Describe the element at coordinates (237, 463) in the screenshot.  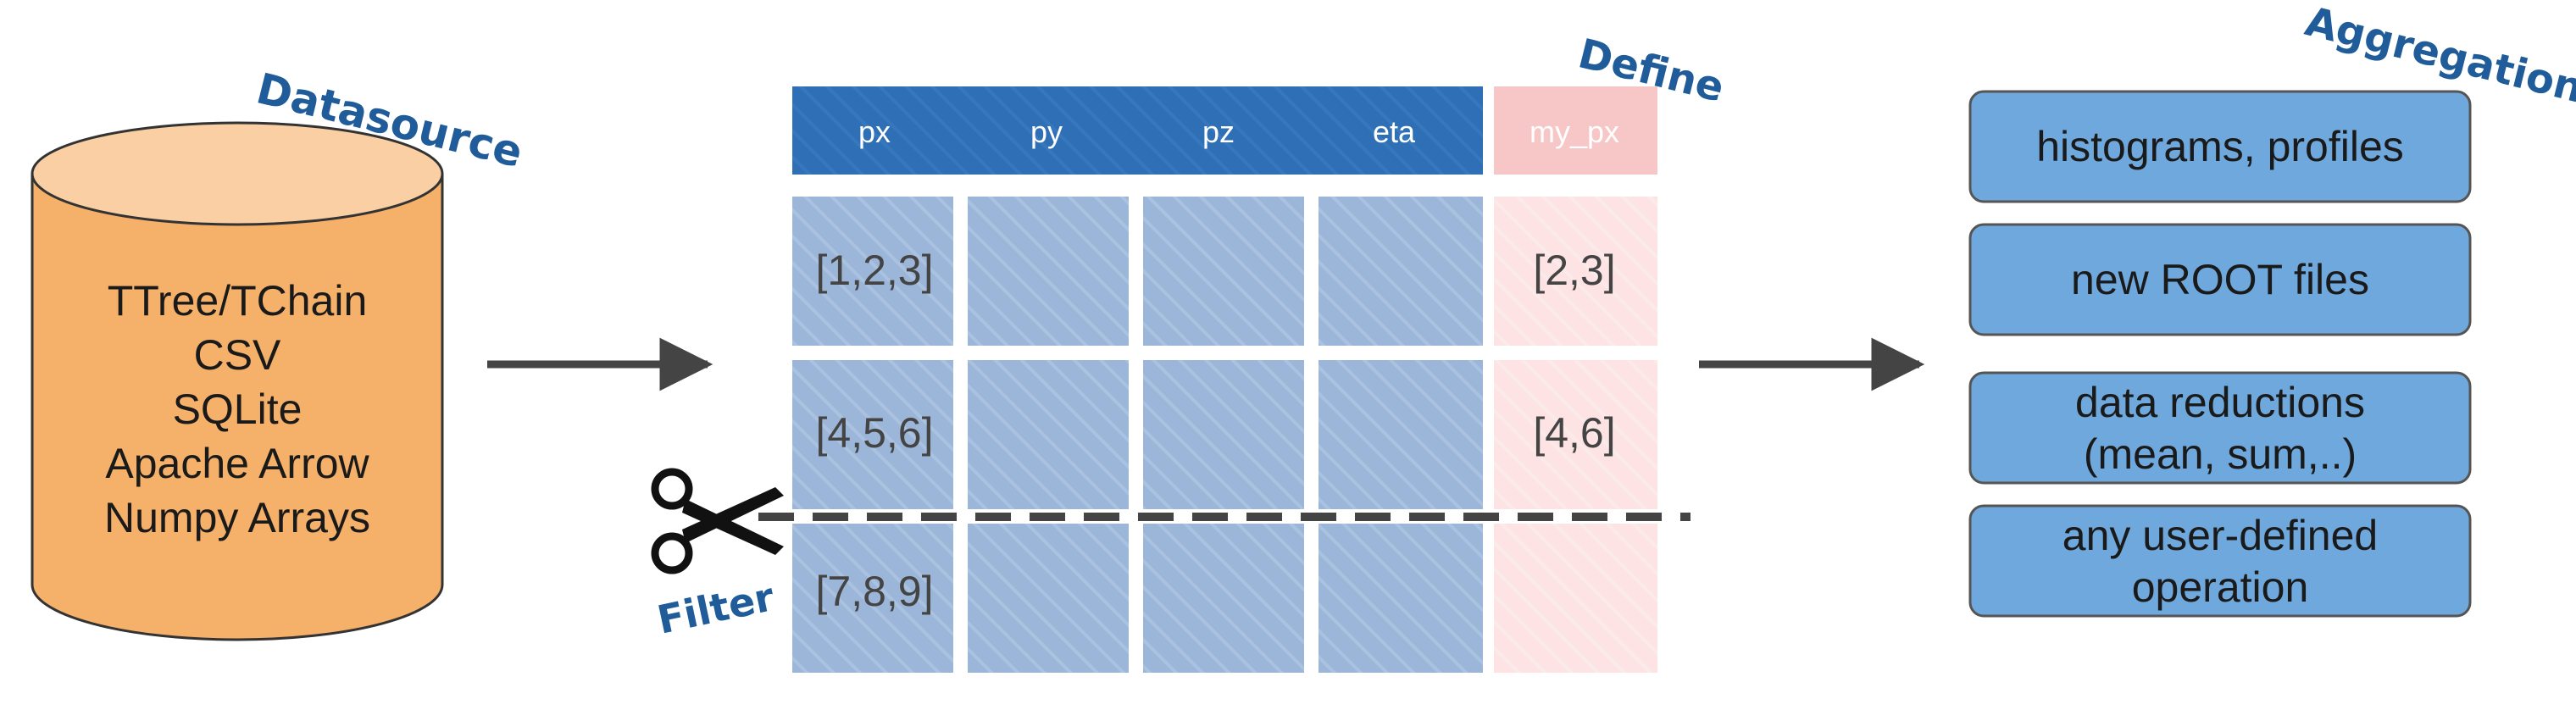
I see `datasource-item: Apache Arrow` at that location.